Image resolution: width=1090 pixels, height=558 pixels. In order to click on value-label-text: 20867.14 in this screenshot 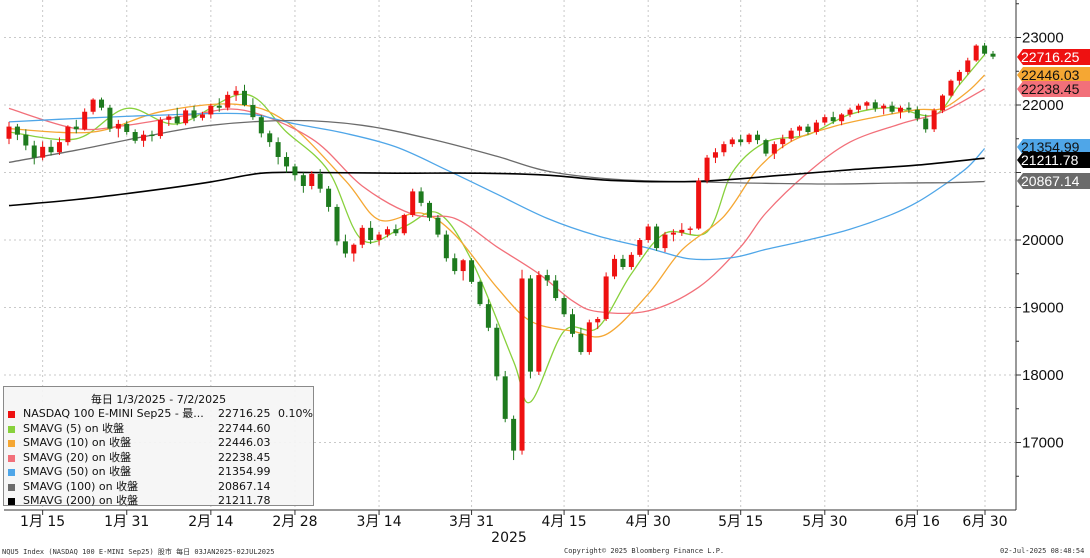, I will do `click(1050, 181)`.